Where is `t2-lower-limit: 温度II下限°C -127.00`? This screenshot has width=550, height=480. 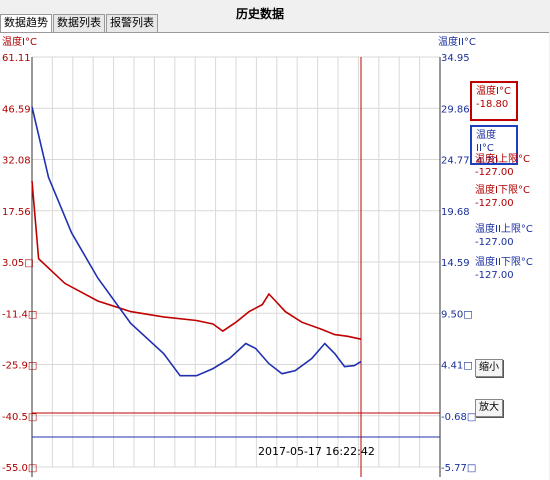
t2-lower-limit: 温度II下限°C -127.00 is located at coordinates (504, 269).